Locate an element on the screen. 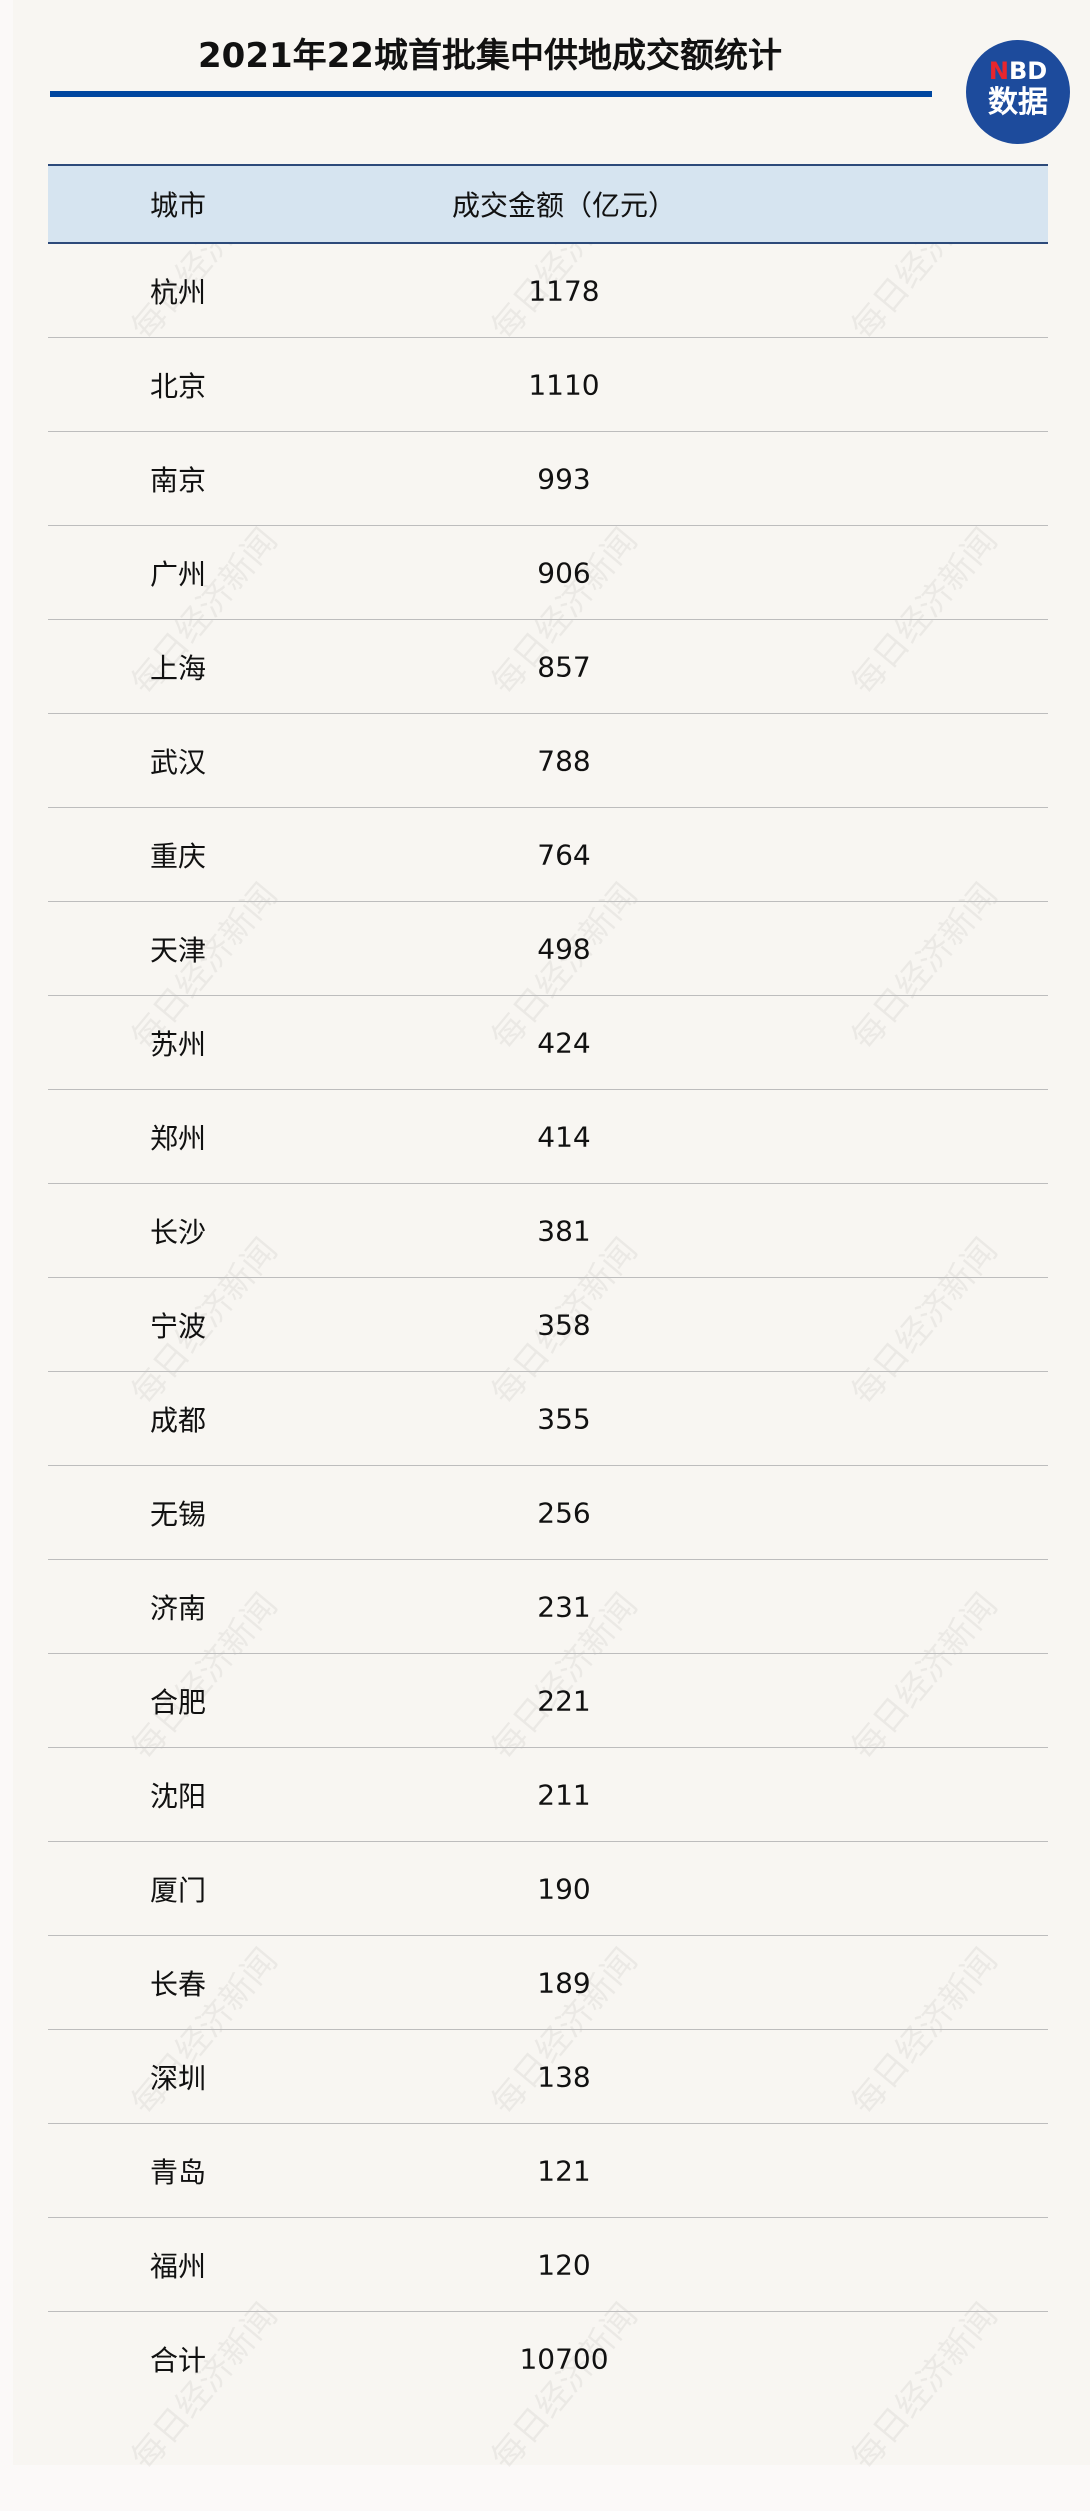 This screenshot has height=2511, width=1090. nbd-data-logo: NBD 数据 is located at coordinates (1018, 92).